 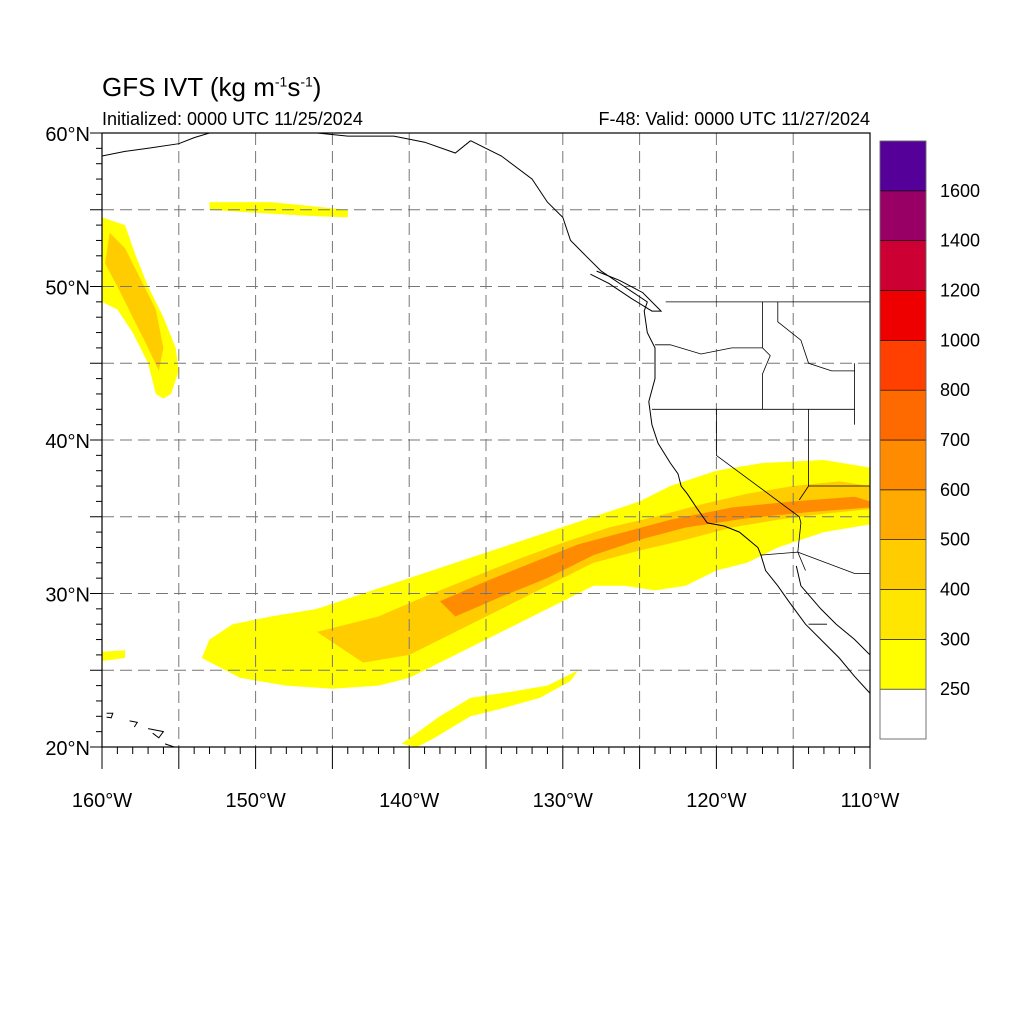 What do you see at coordinates (960, 291) in the screenshot?
I see `colorbar-label: 1200` at bounding box center [960, 291].